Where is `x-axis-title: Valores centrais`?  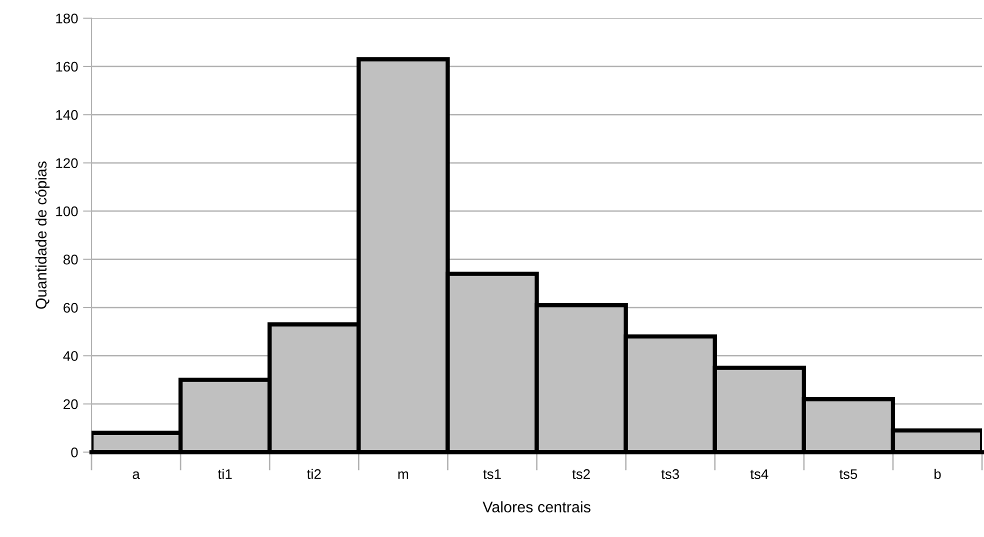 x-axis-title: Valores centrais is located at coordinates (536, 506).